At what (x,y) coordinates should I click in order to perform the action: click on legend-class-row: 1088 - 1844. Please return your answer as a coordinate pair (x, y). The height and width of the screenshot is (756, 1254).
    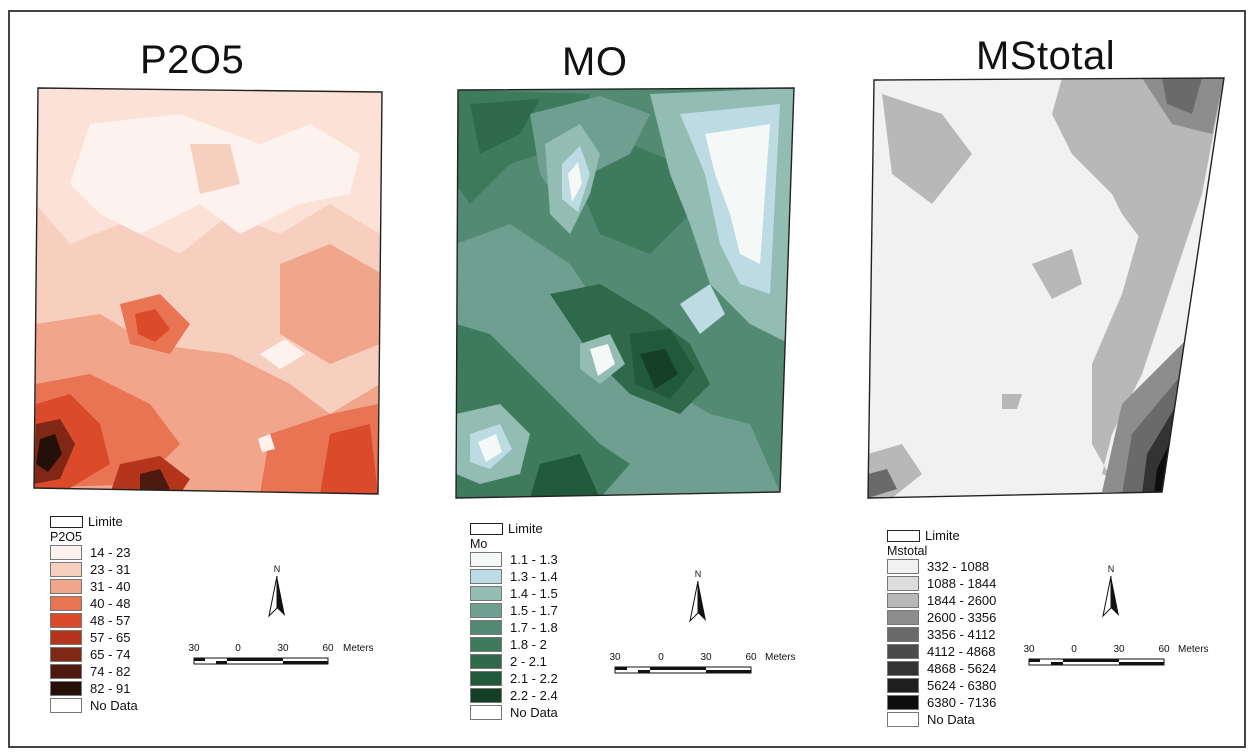
    Looking at the image, I should click on (941, 583).